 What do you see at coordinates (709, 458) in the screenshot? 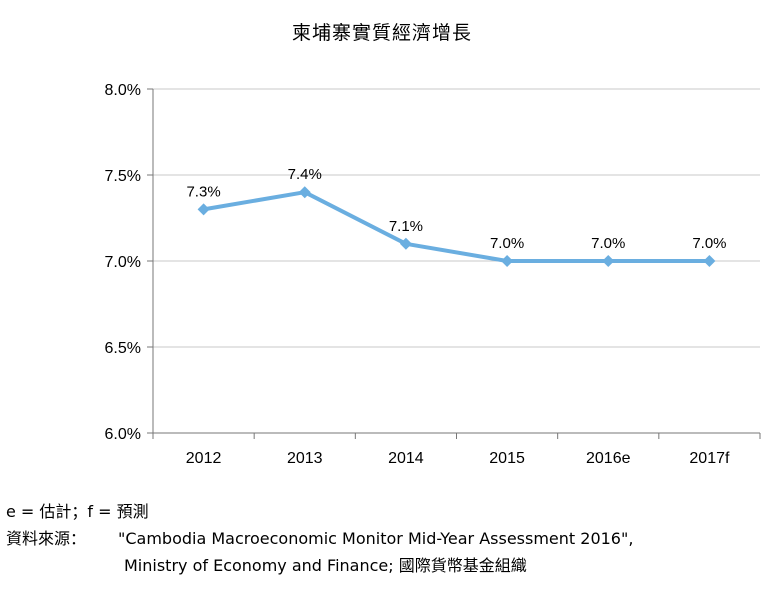
I see `x-tick-label-5: 2017f` at bounding box center [709, 458].